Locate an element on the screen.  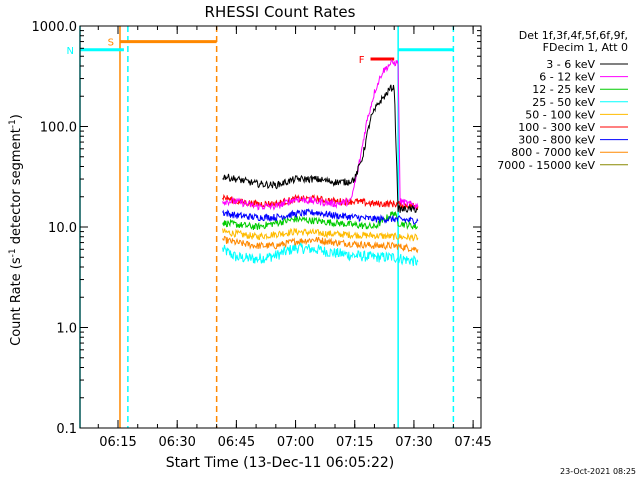
x-tick-label: 07:15 is located at coordinates (354, 442).